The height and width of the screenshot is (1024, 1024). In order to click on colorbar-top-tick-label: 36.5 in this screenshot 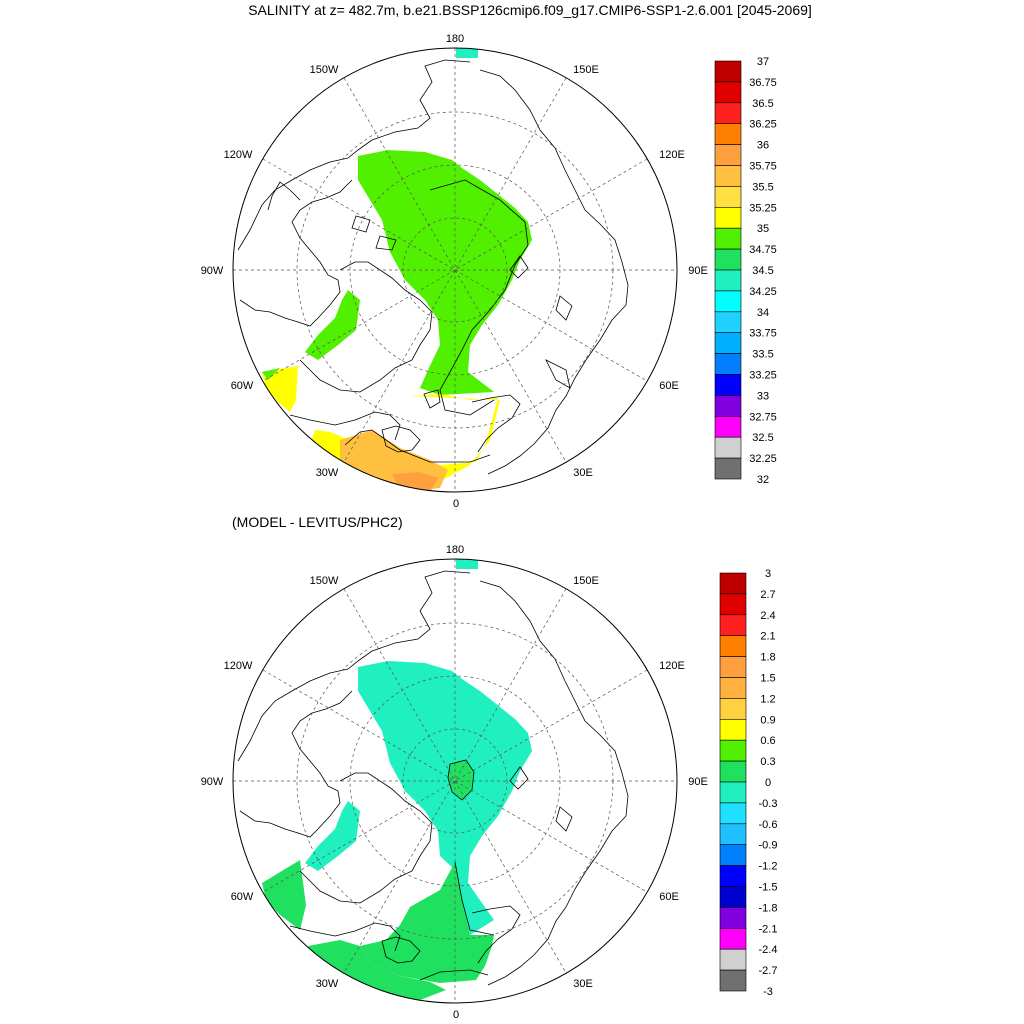, I will do `click(762, 104)`.